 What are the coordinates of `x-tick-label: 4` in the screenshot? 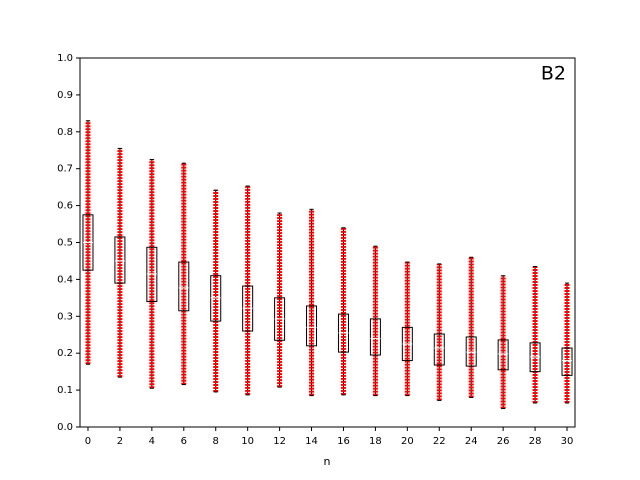 It's located at (152, 441).